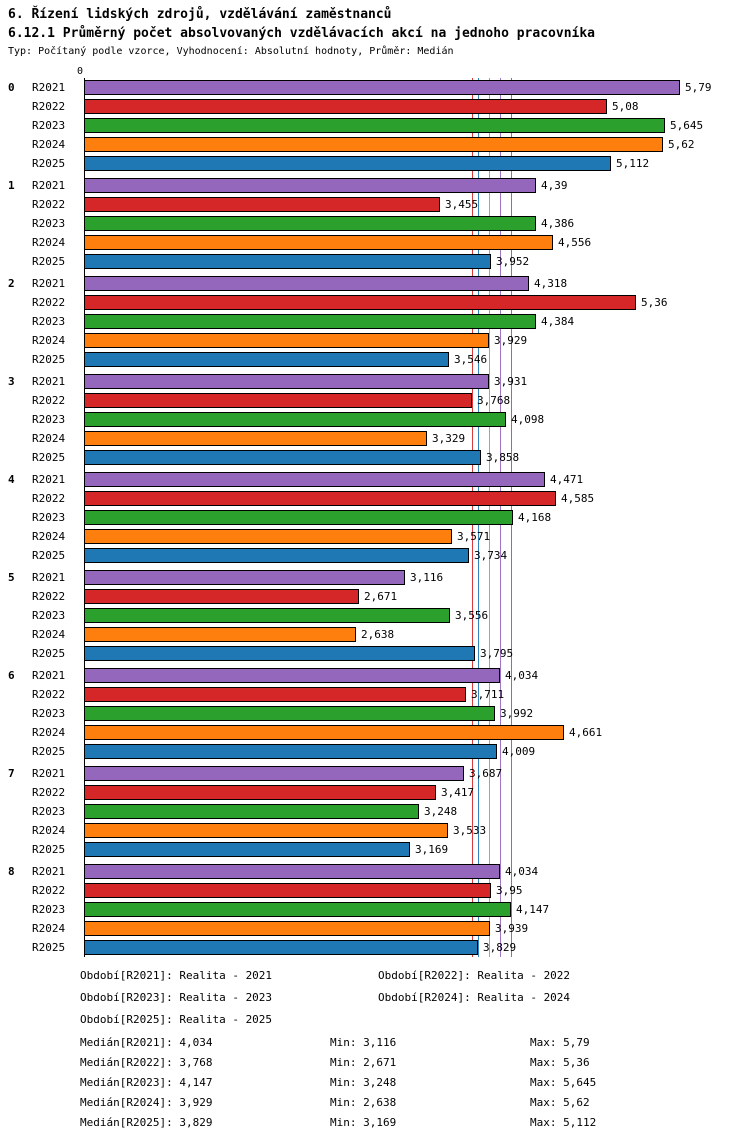  I want to click on bar-track: 3,929, so click(417, 340).